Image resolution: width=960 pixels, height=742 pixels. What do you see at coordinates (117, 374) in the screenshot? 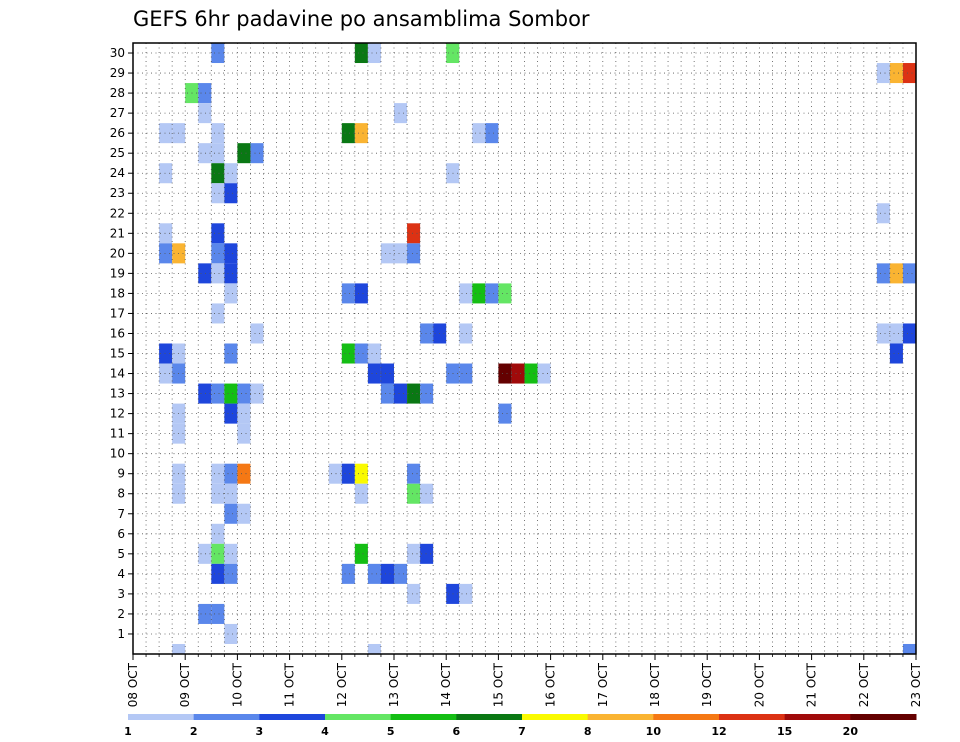
I see `y-tick-label: 14` at bounding box center [117, 374].